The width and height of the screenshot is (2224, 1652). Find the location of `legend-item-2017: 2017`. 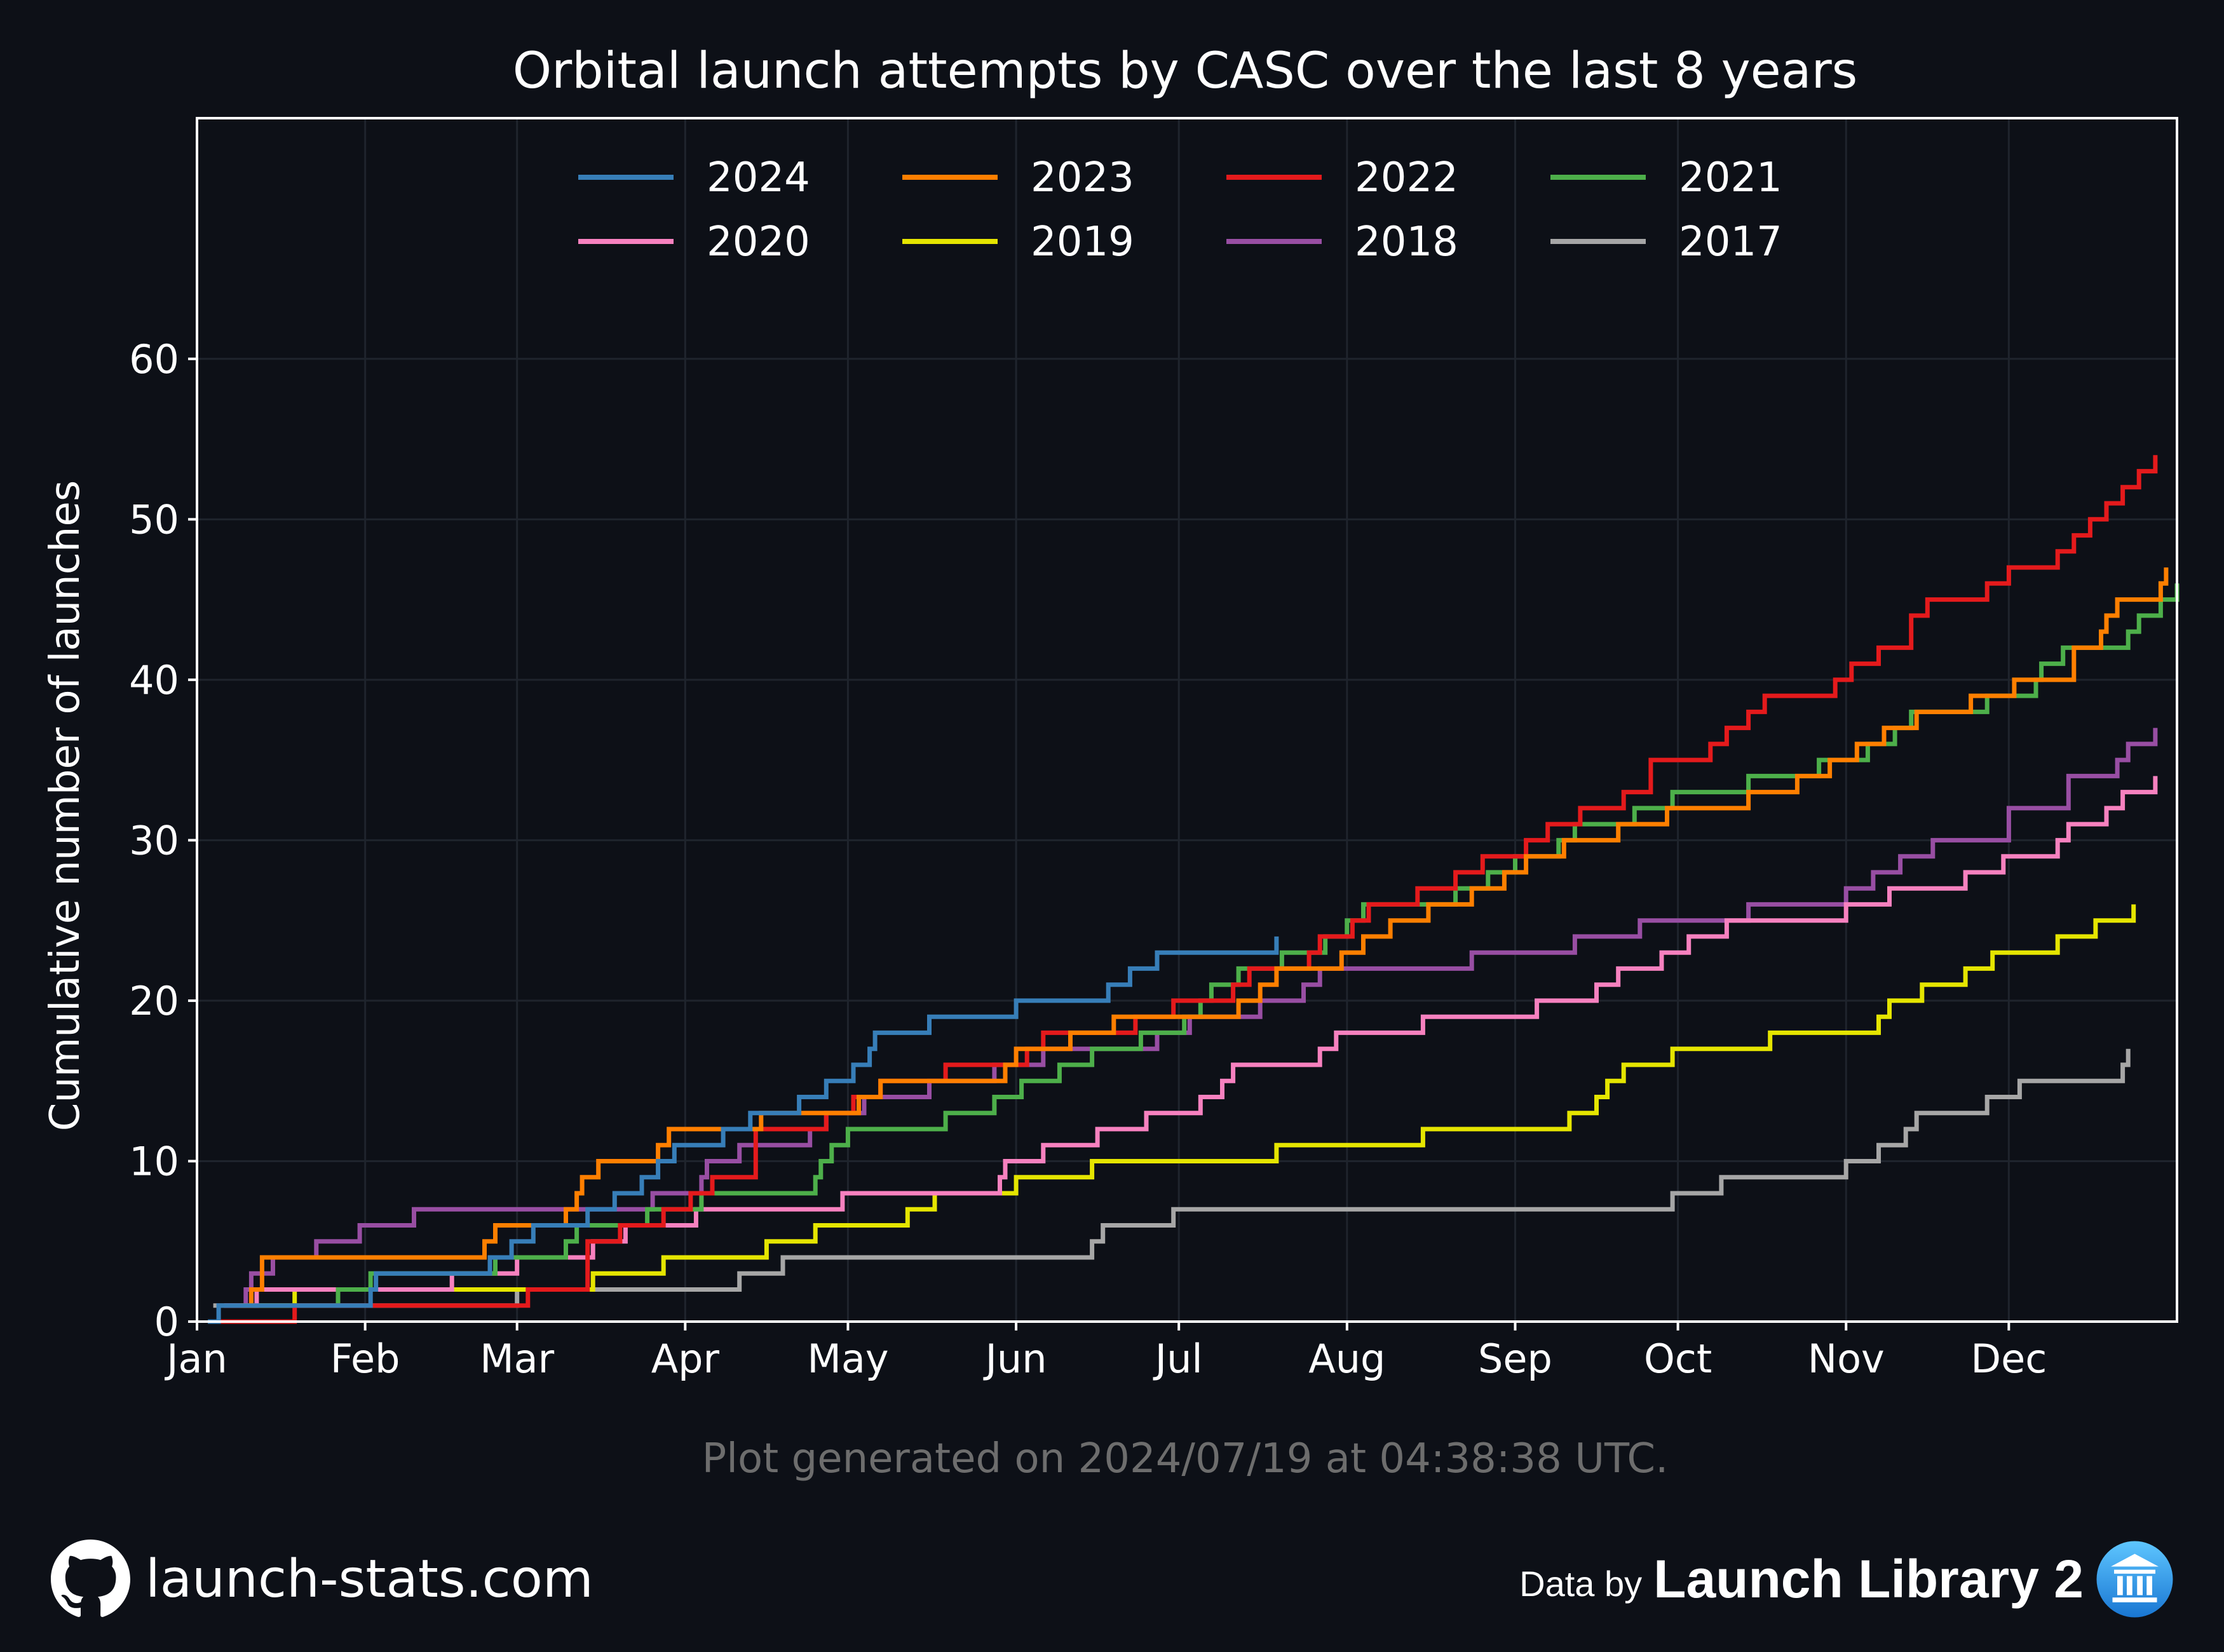

legend-item-2017: 2017 is located at coordinates (1666, 243).